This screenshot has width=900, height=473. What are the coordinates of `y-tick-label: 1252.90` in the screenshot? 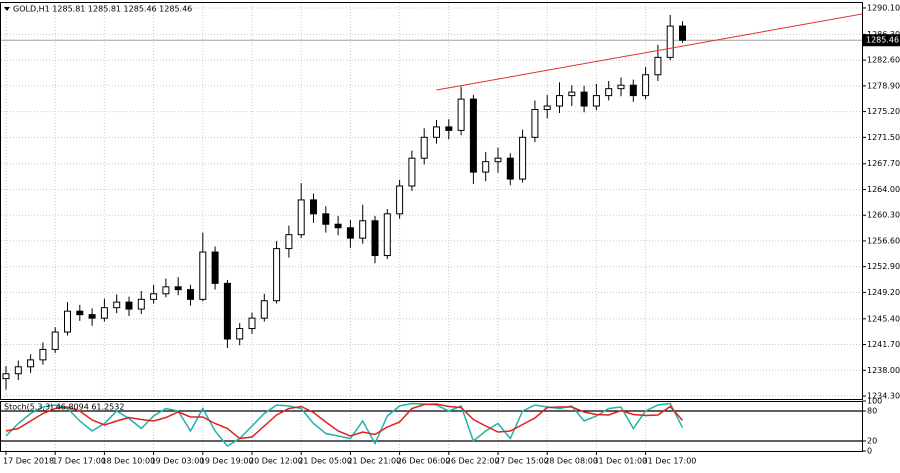 It's located at (883, 266).